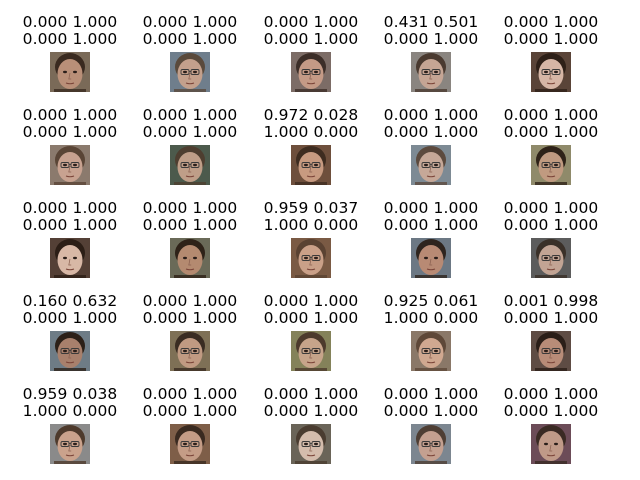  I want to click on face-cell: 0.959 0.038 1.000 0.000, so click(70, 432).